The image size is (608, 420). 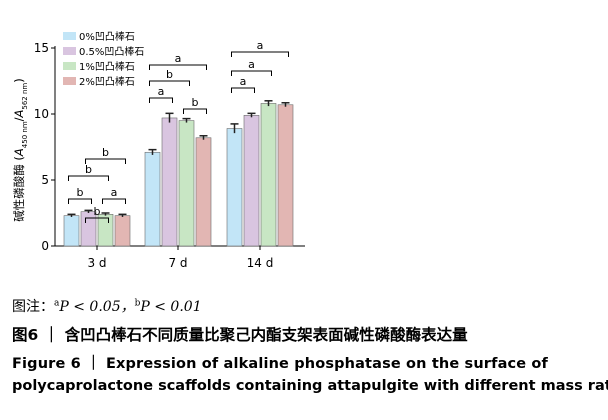 What do you see at coordinates (57, 303) in the screenshot?
I see `note-sup-a: a` at bounding box center [57, 303].